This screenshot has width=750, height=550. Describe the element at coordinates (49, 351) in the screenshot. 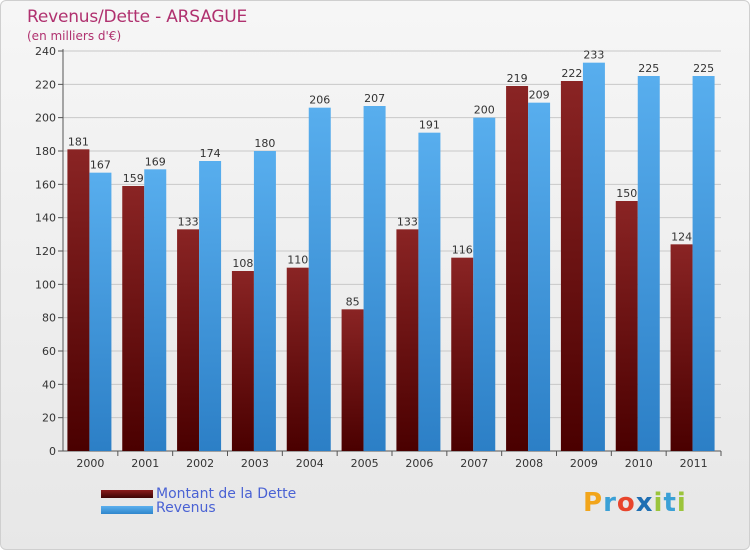

I see `y-tick-label: 60` at that location.